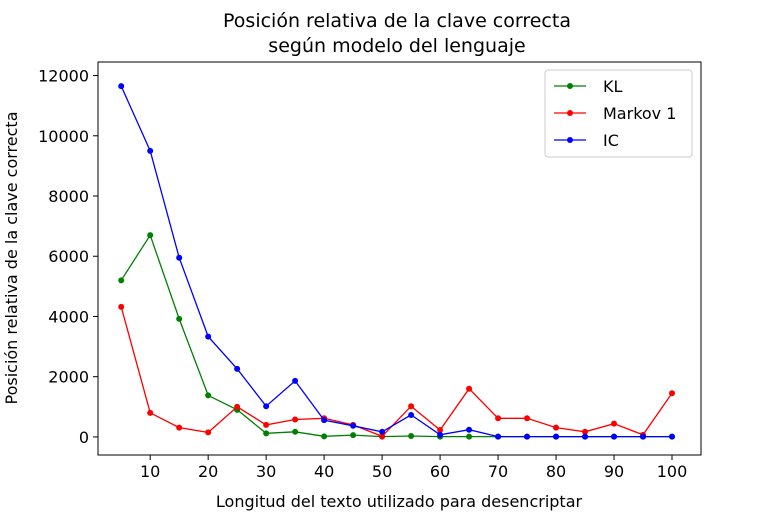  Describe the element at coordinates (68, 316) in the screenshot. I see `y-tick-label: 4000` at that location.